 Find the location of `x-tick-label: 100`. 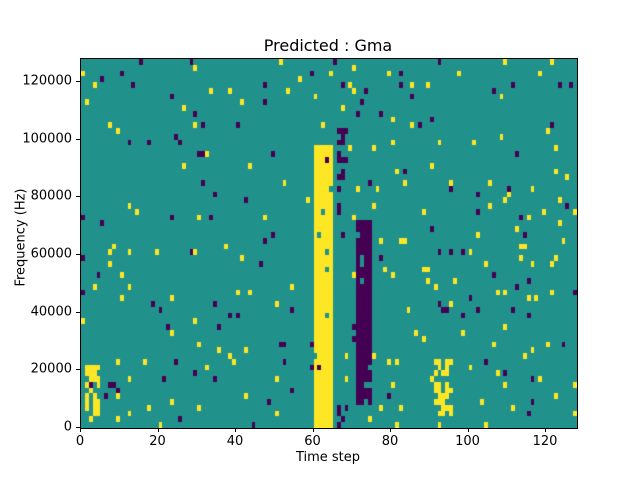

x-tick-label: 100 is located at coordinates (467, 441).